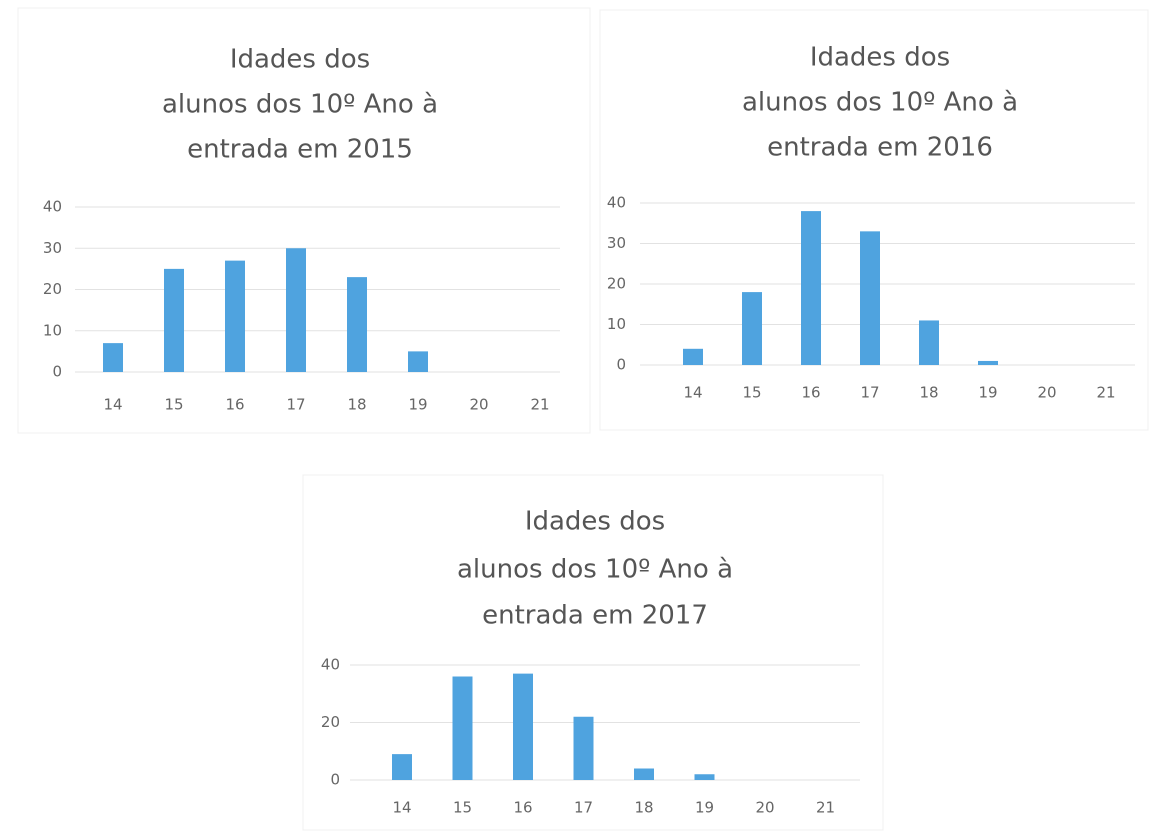 This screenshot has height=835, width=1151. Describe the element at coordinates (595, 616) in the screenshot. I see `chart-title: entrada em 2017` at that location.